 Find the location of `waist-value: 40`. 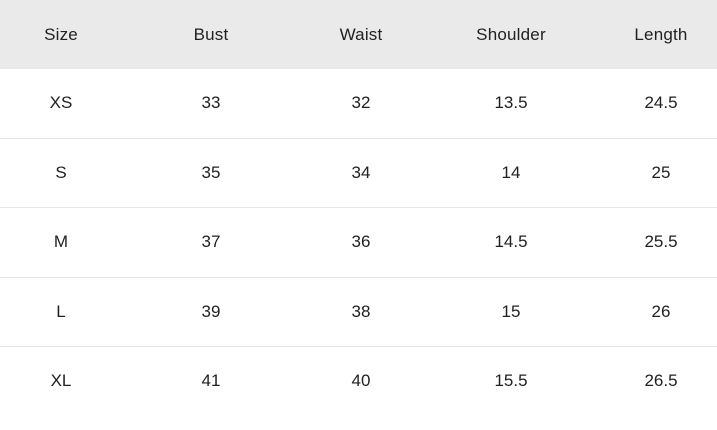

waist-value: 40 is located at coordinates (361, 381).